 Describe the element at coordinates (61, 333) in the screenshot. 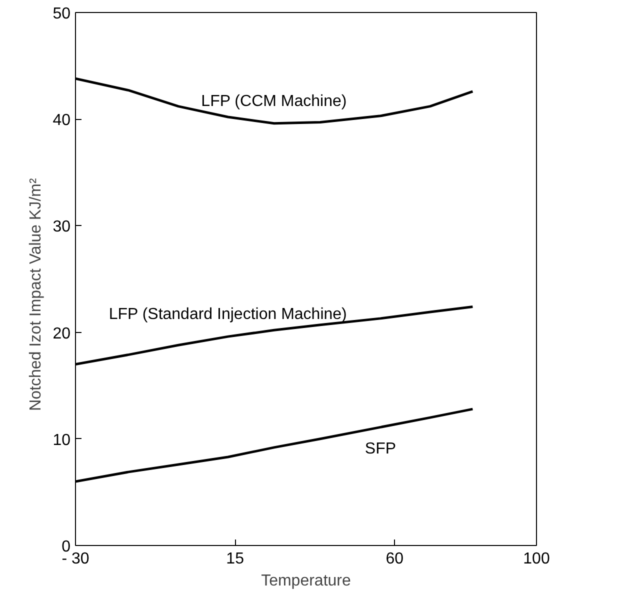

I see `y-tick-label: 20` at that location.